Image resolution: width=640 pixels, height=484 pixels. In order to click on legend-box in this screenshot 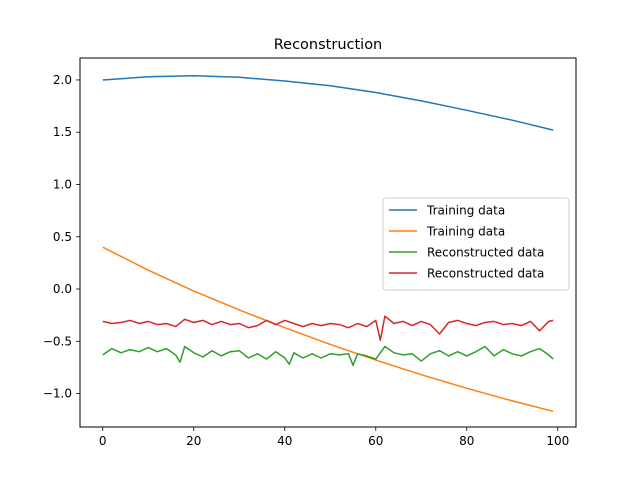, I will do `click(476, 244)`.